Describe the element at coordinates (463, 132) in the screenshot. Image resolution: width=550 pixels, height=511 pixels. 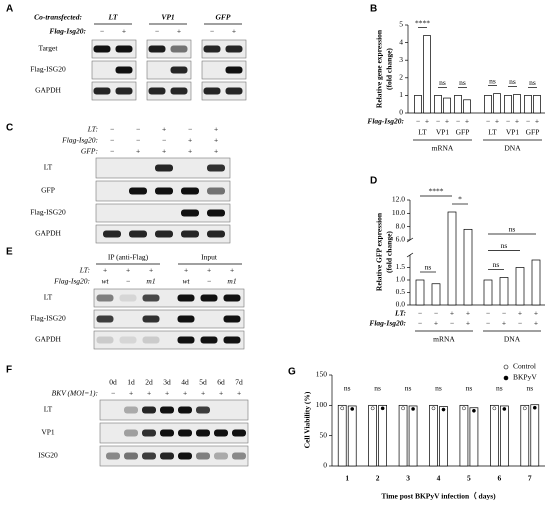
I see `group-label: GFP` at that location.